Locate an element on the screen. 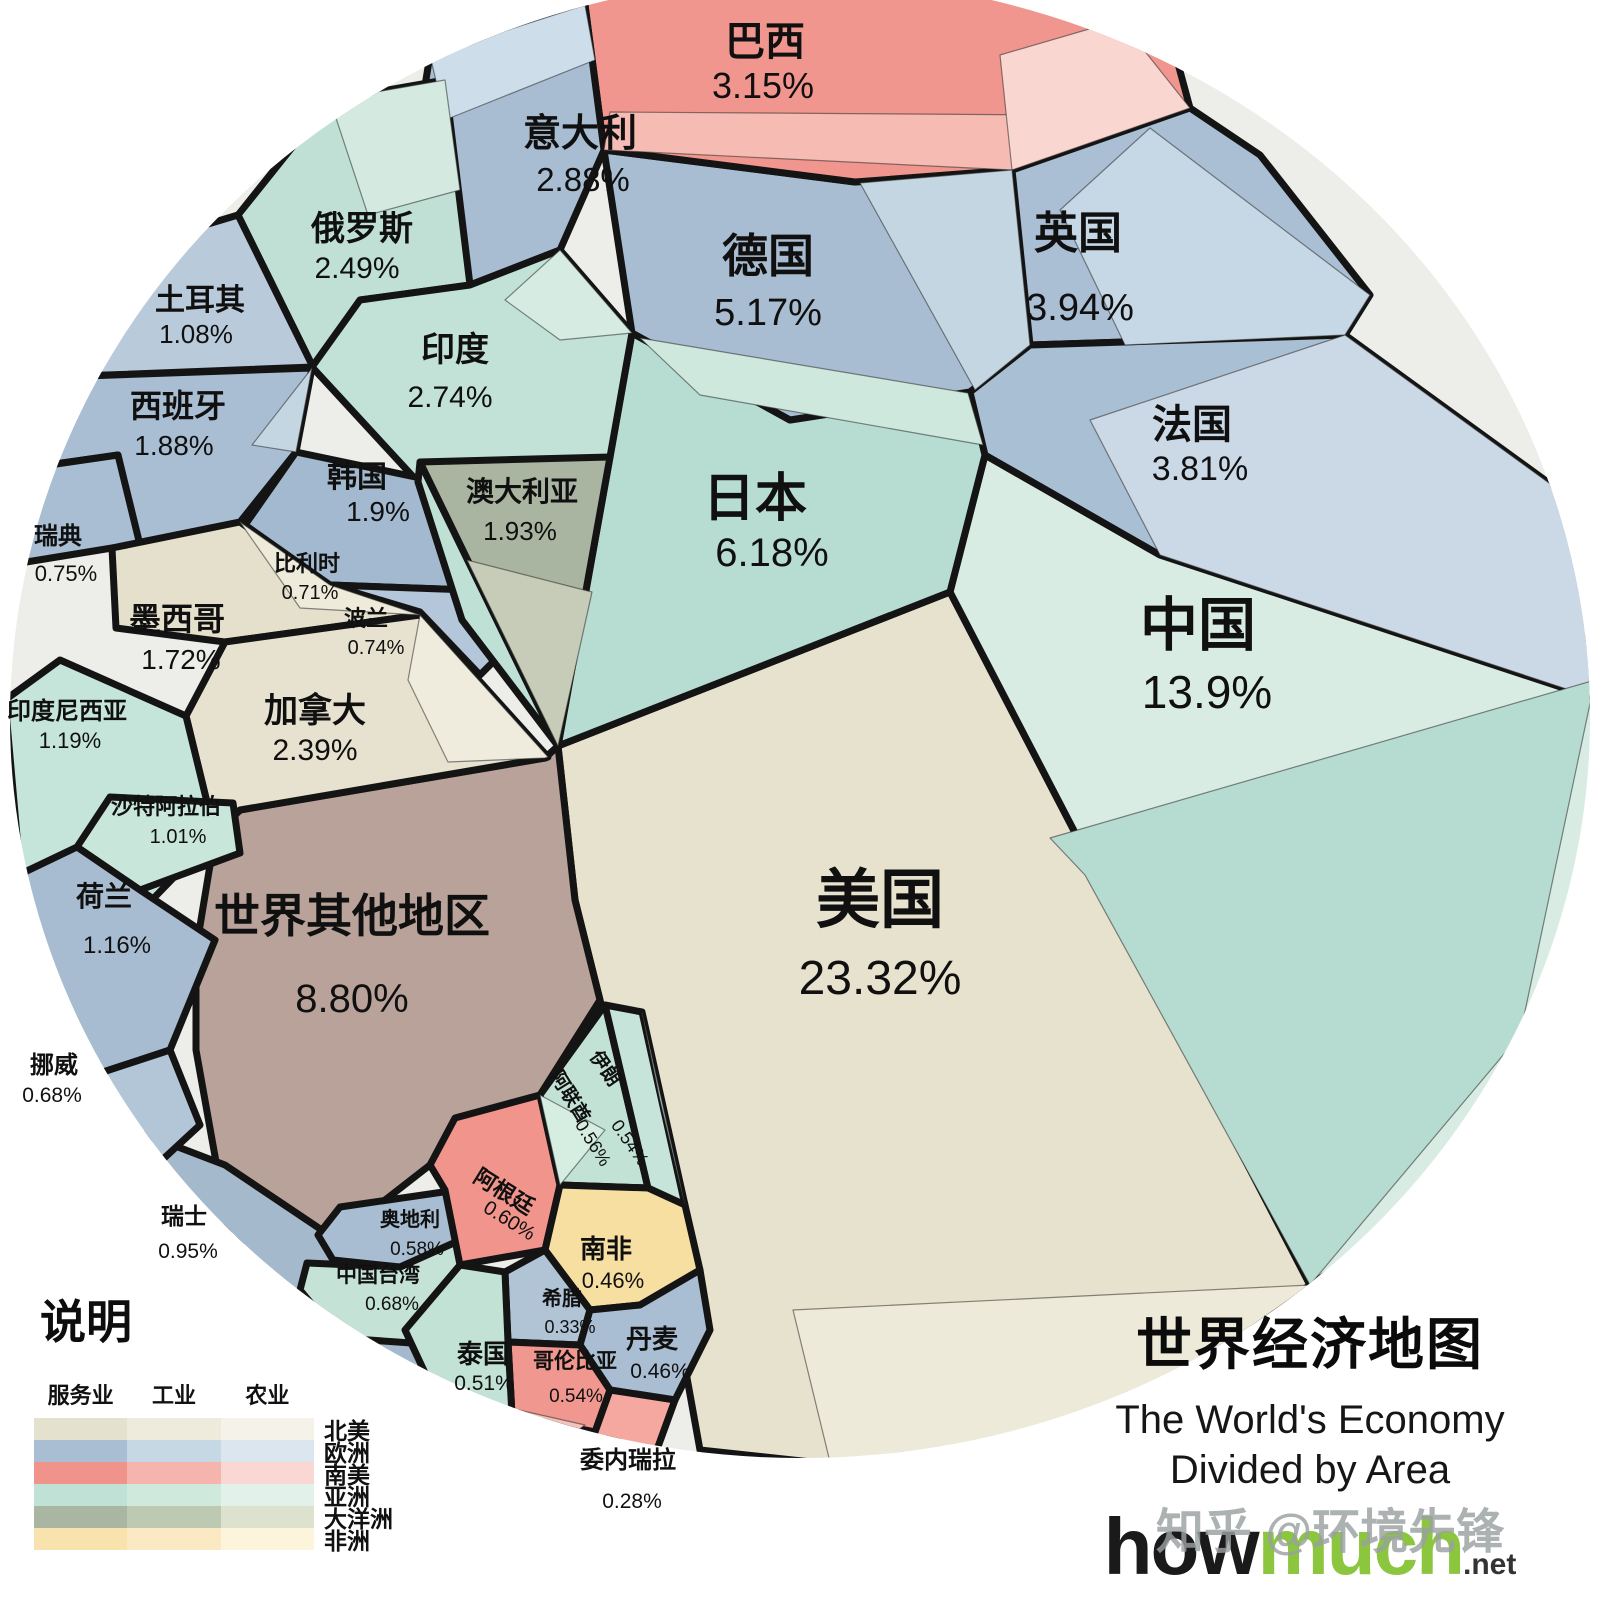 The image size is (1600, 1600). label-name-denmark: 丹麦 is located at coordinates (652, 1339).